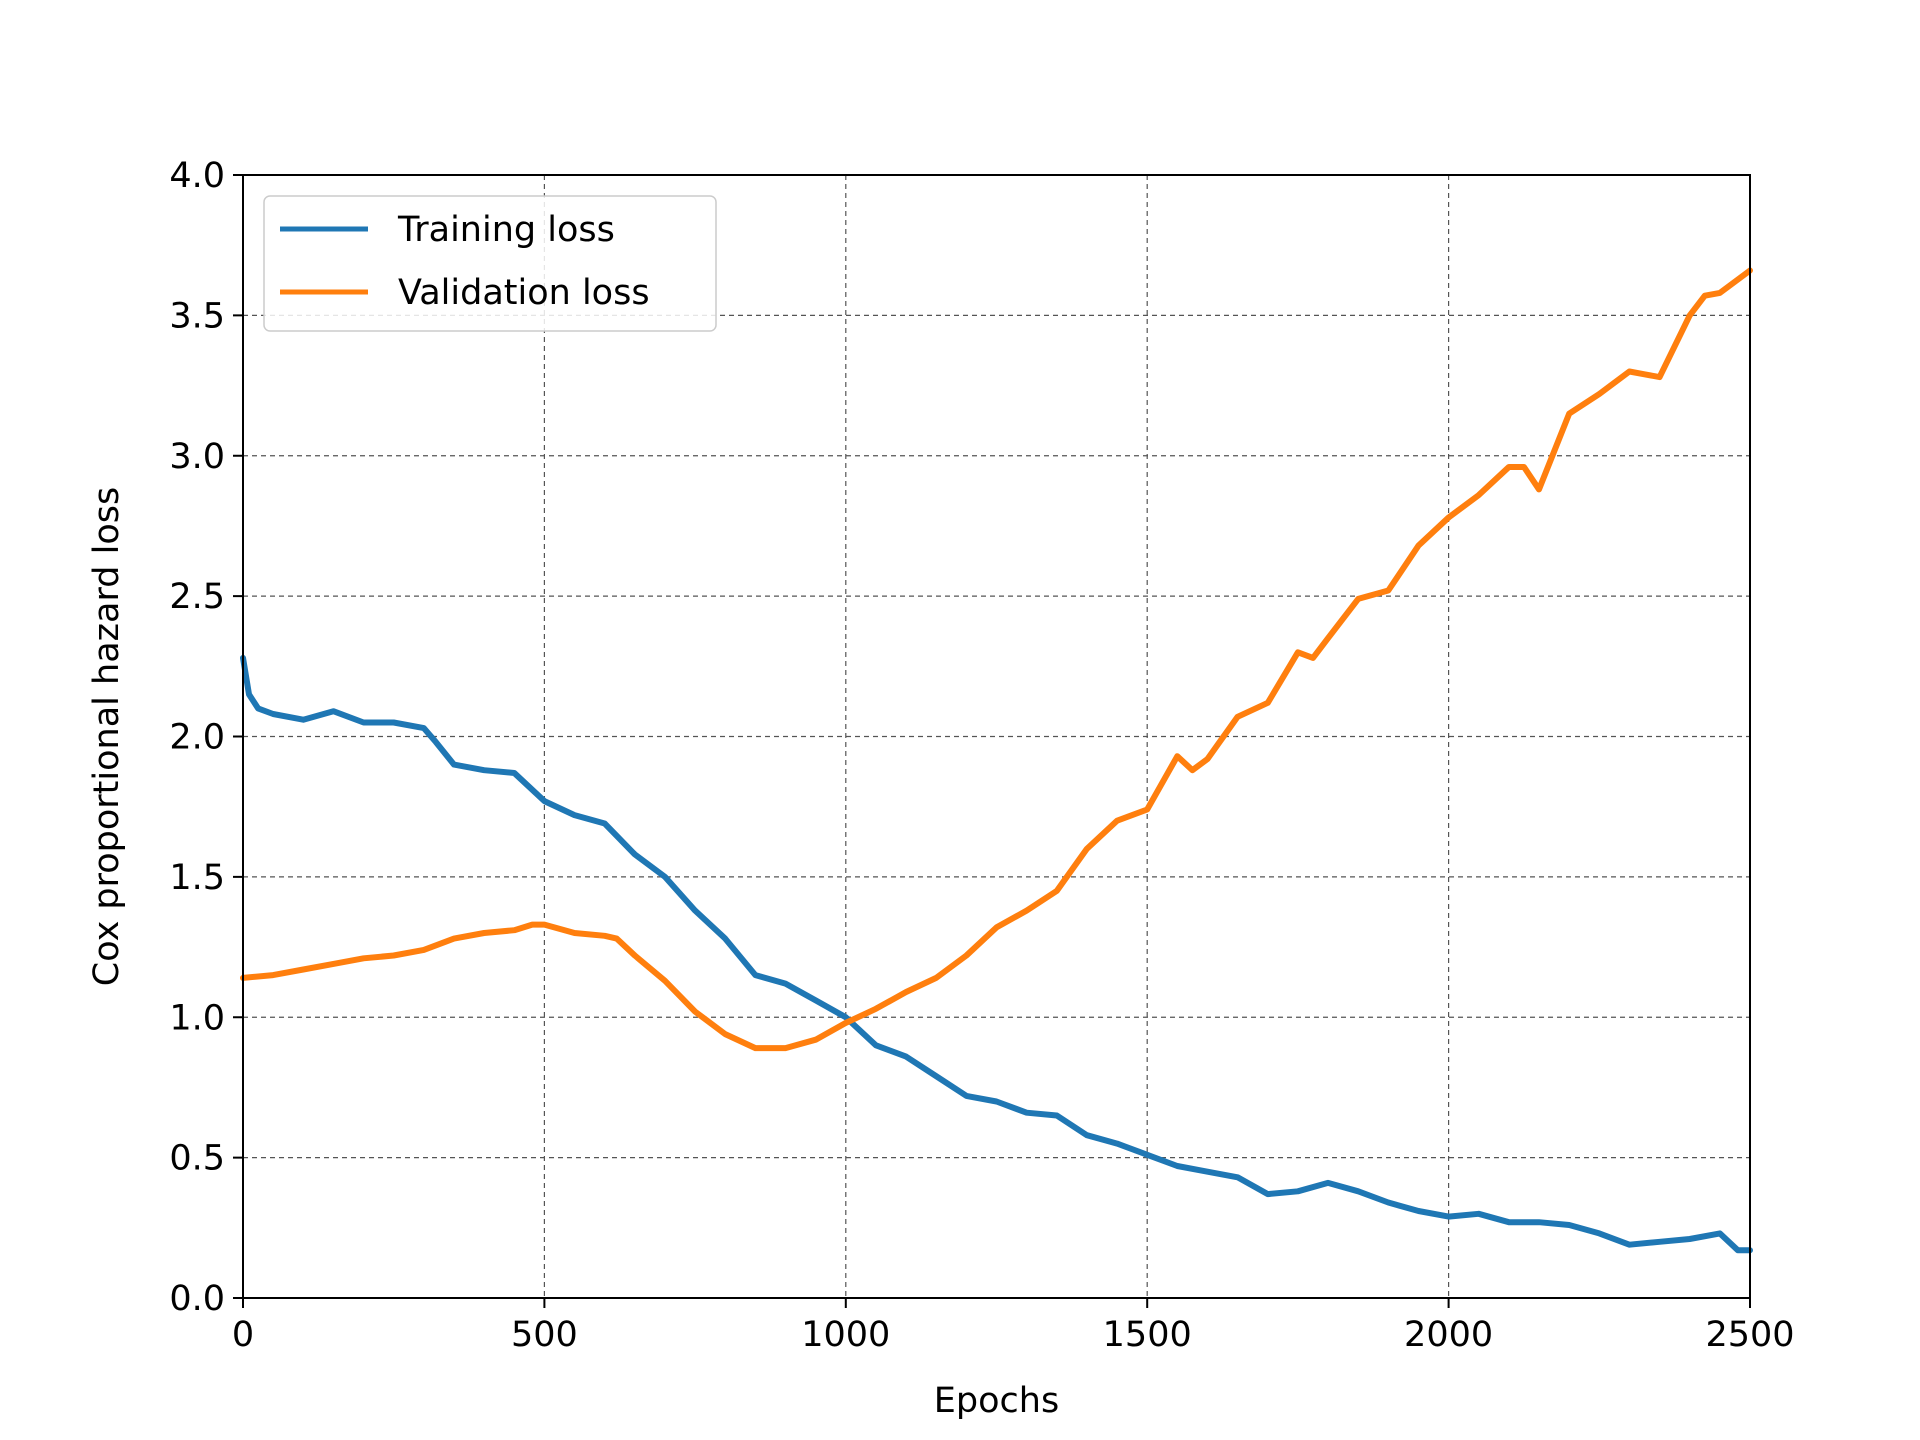 This screenshot has height=1440, width=1920. Describe the element at coordinates (1749, 1335) in the screenshot. I see `x-tick-label: 2500` at that location.